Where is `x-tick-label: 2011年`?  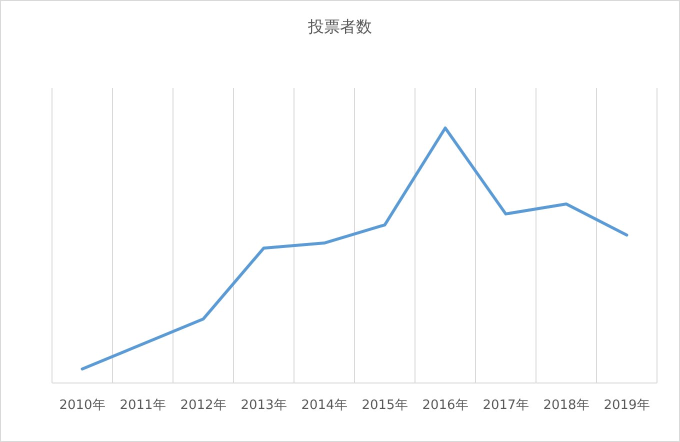 x-tick-label: 2011年 is located at coordinates (143, 406).